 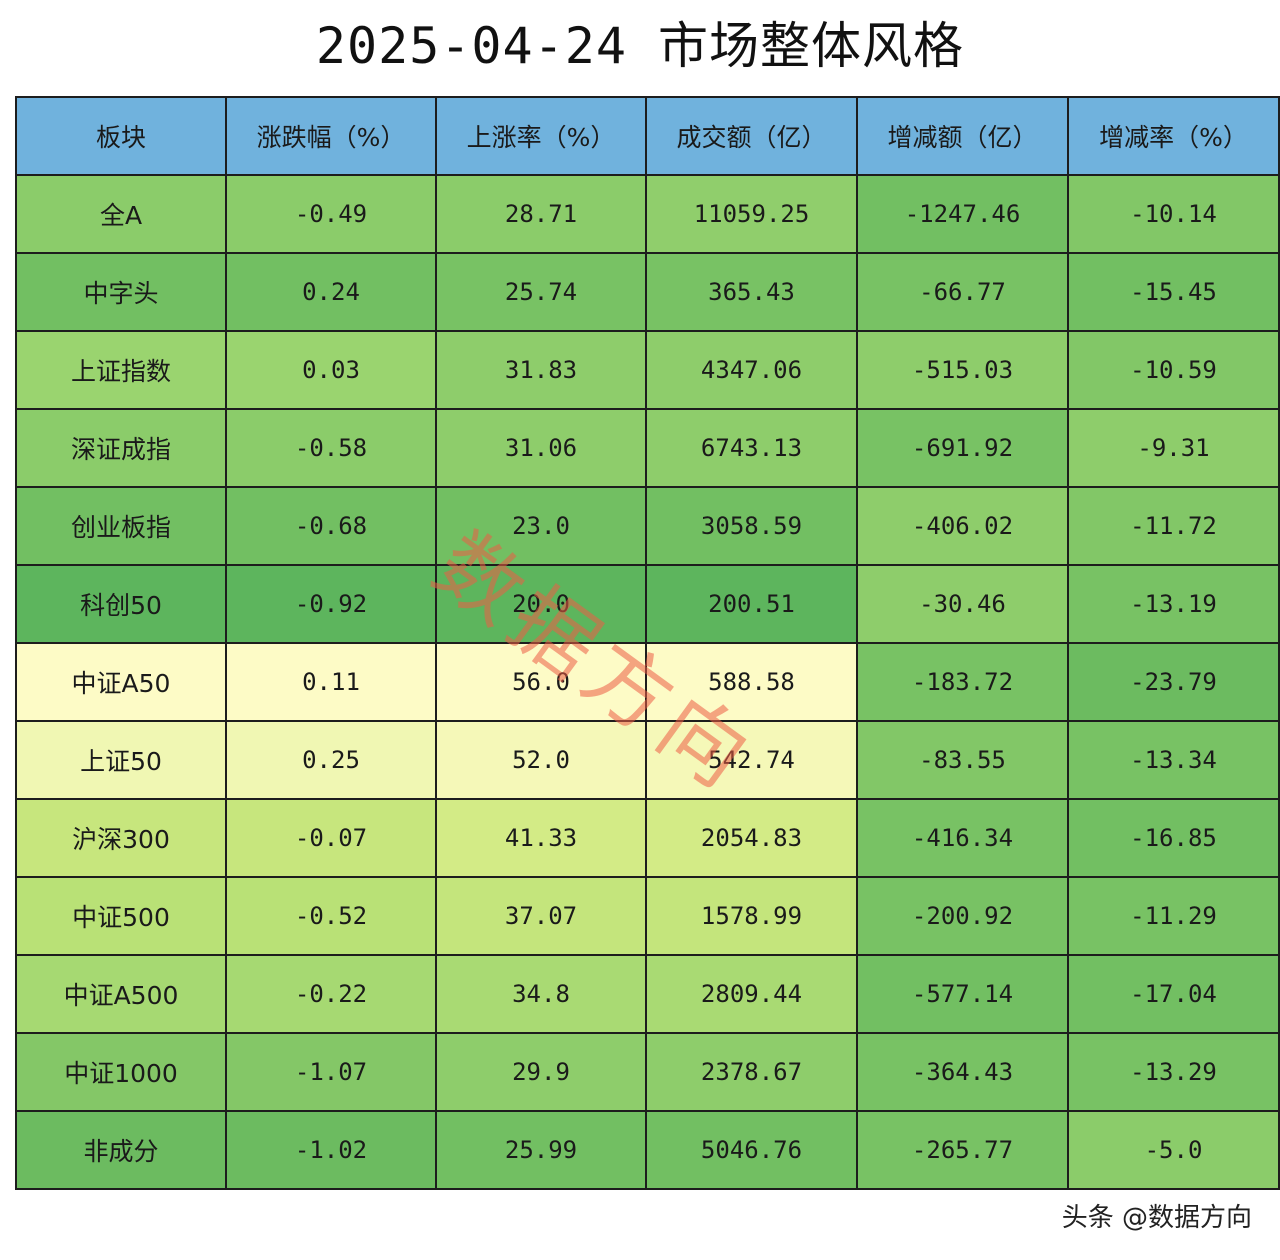 What do you see at coordinates (1173, 682) in the screenshot?
I see `value-cell: -23.79` at bounding box center [1173, 682].